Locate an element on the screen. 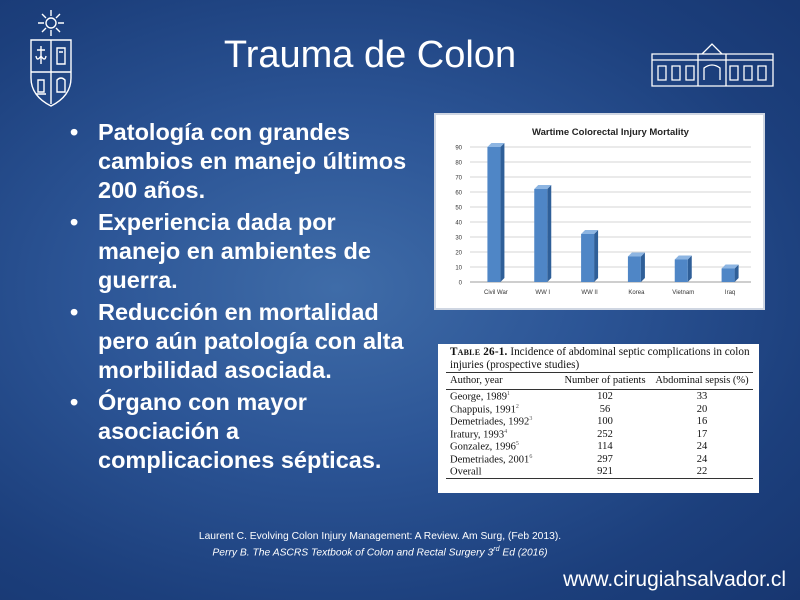 The image size is (800, 600). website-url: www.cirugiahsalvador.cl is located at coordinates (674, 579).